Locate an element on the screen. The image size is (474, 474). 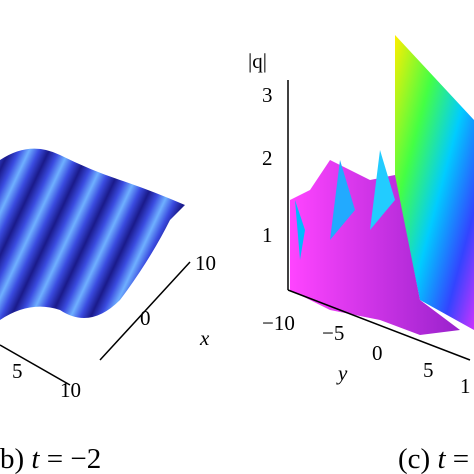
tick-label: −10 is located at coordinates (278, 323).